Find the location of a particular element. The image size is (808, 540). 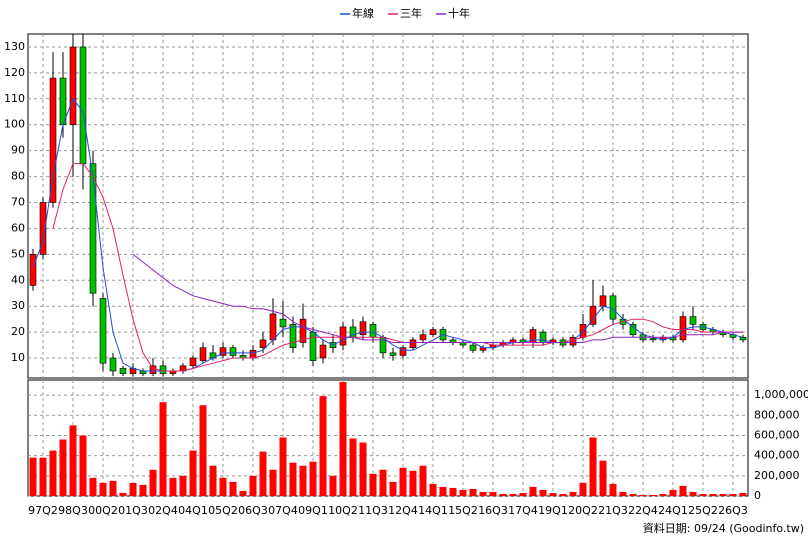

x-tick-label: 12Q4 is located at coordinates (403, 510).